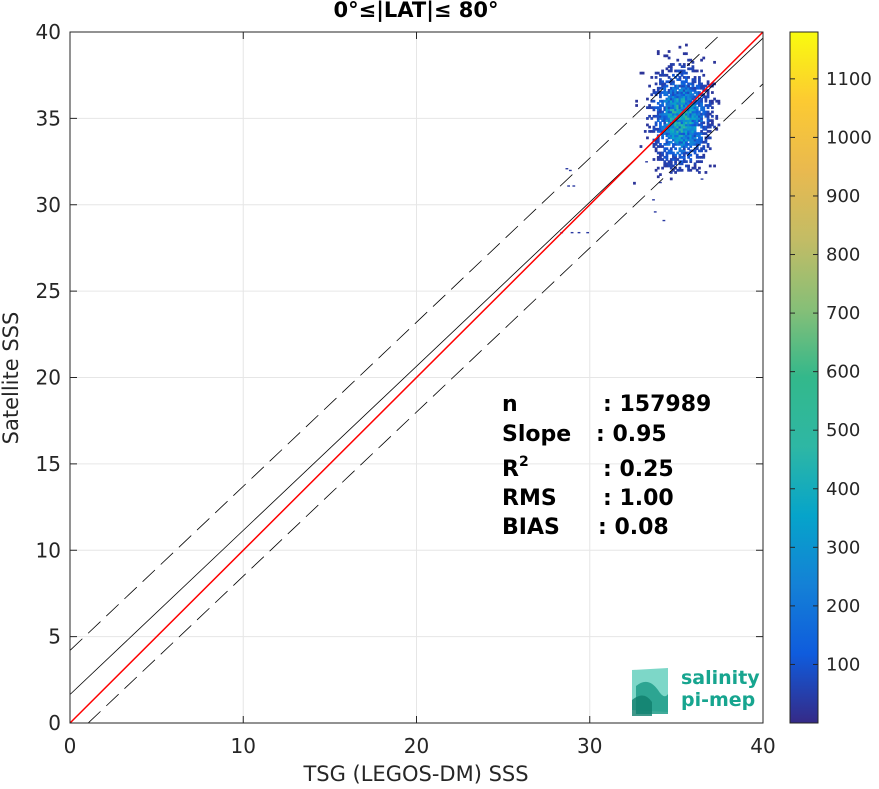  I want to click on chart-title: 0°≤|LAT|≤ 80°, so click(415, 11).